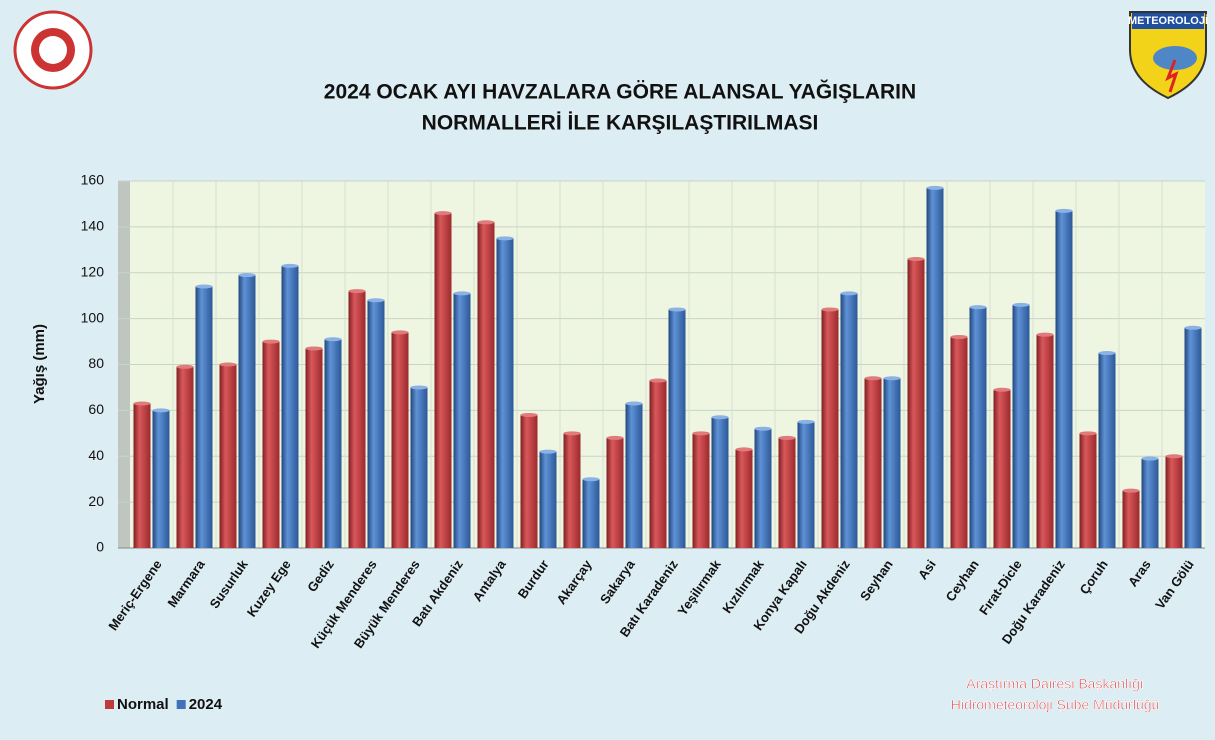  What do you see at coordinates (1168, 20) in the screenshot?
I see `logo-text: METEOROLOJİ` at bounding box center [1168, 20].